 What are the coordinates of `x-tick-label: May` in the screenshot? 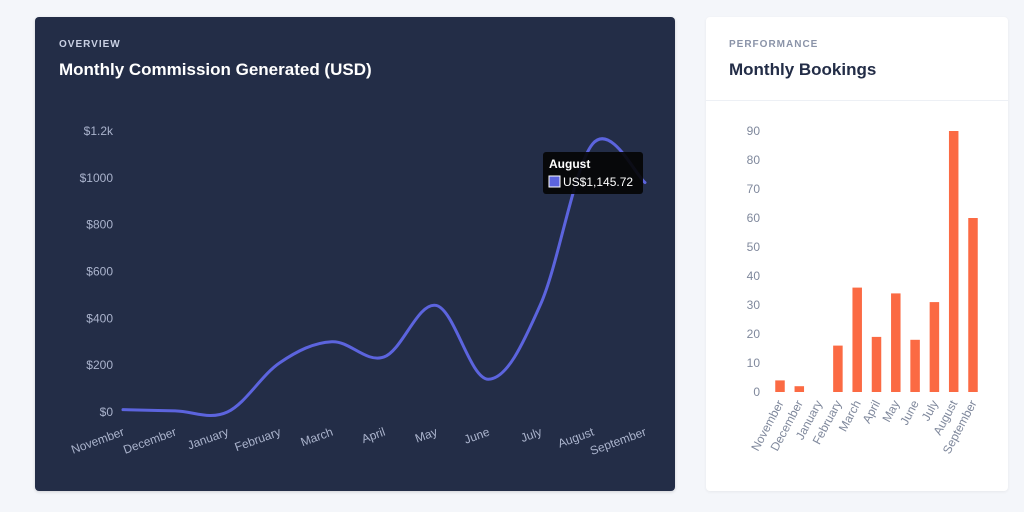 It's located at (426, 435).